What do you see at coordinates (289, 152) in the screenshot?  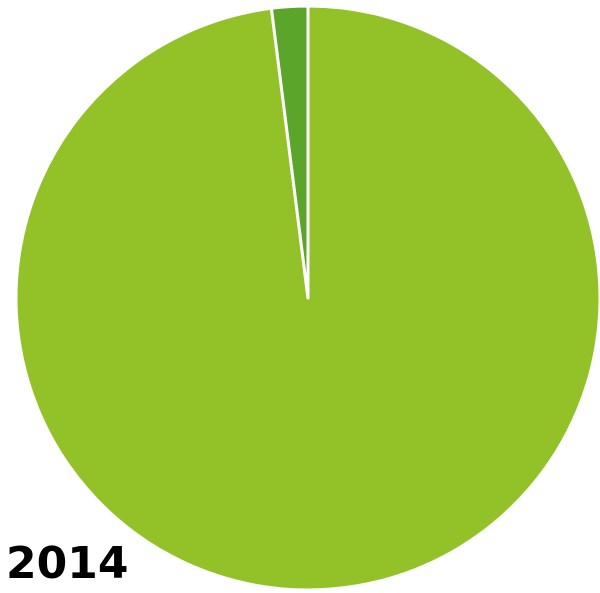 I see `pie-slice` at bounding box center [289, 152].